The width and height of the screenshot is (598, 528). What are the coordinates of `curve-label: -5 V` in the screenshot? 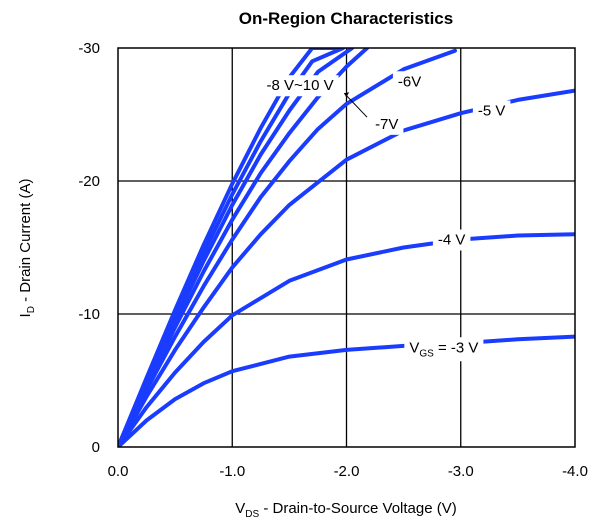 It's located at (492, 111).